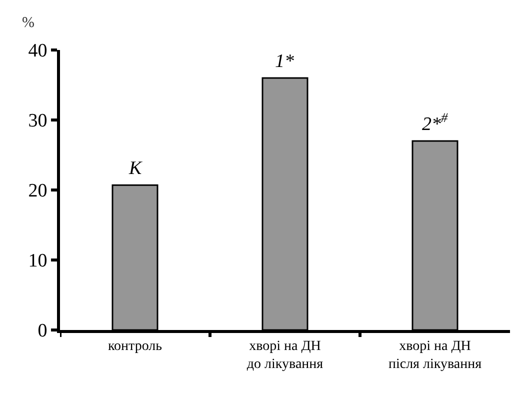 This screenshot has width=520, height=405. What do you see at coordinates (38, 51) in the screenshot?
I see `y-tick-label: 40` at bounding box center [38, 51].